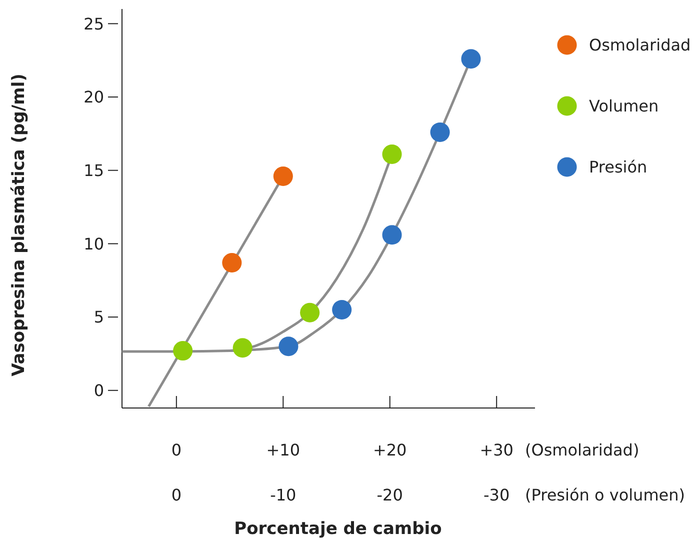  I want to click on y-tick-label: 20, so click(94, 97).